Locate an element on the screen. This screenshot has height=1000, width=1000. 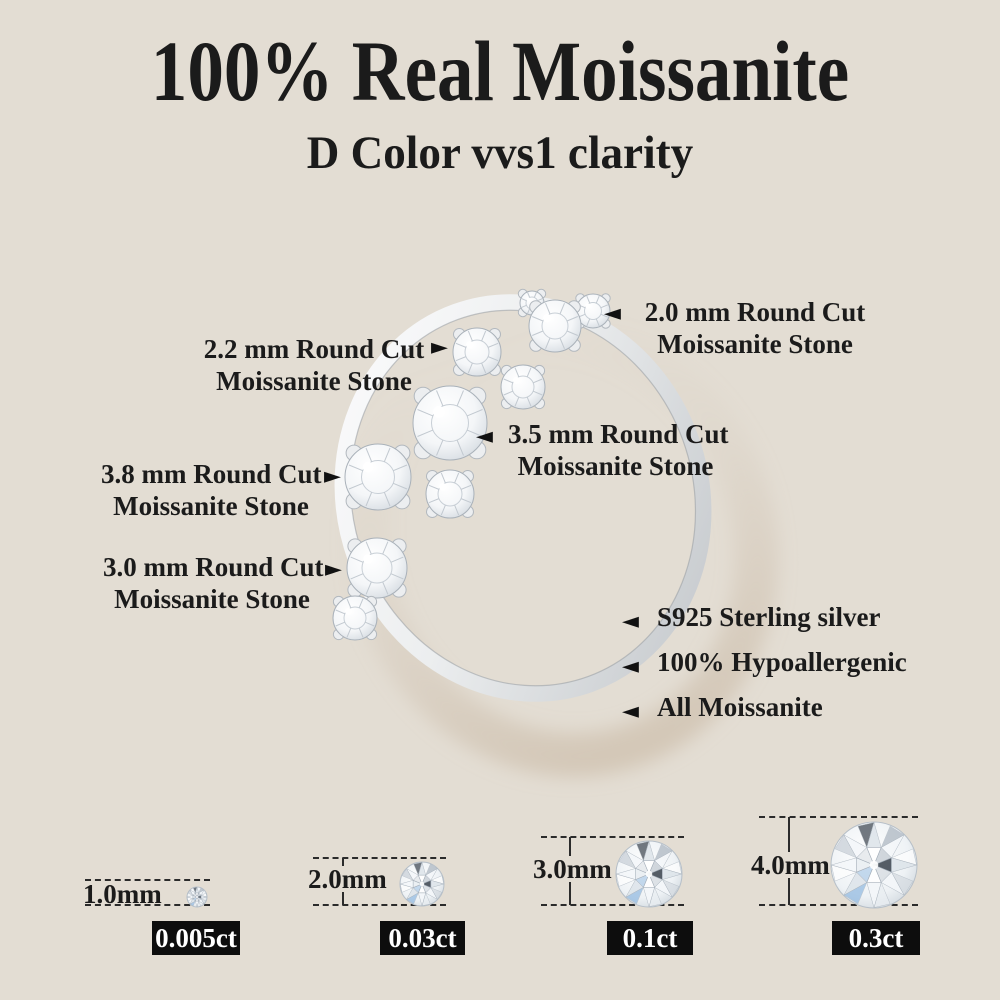
feature-label-moissanite: All Moissanite is located at coordinates (740, 707).